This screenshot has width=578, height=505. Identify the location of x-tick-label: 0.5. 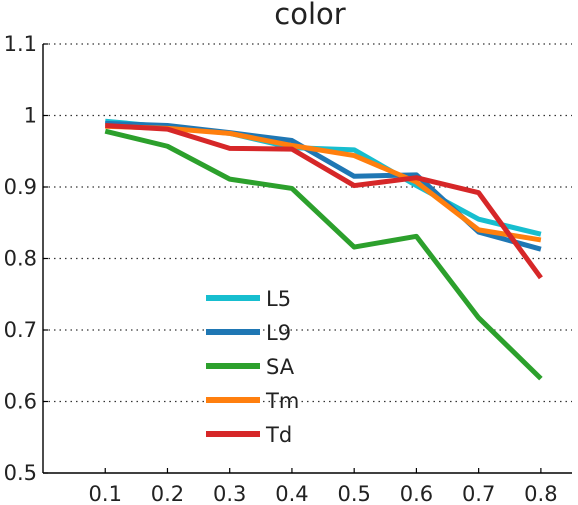
(353, 493).